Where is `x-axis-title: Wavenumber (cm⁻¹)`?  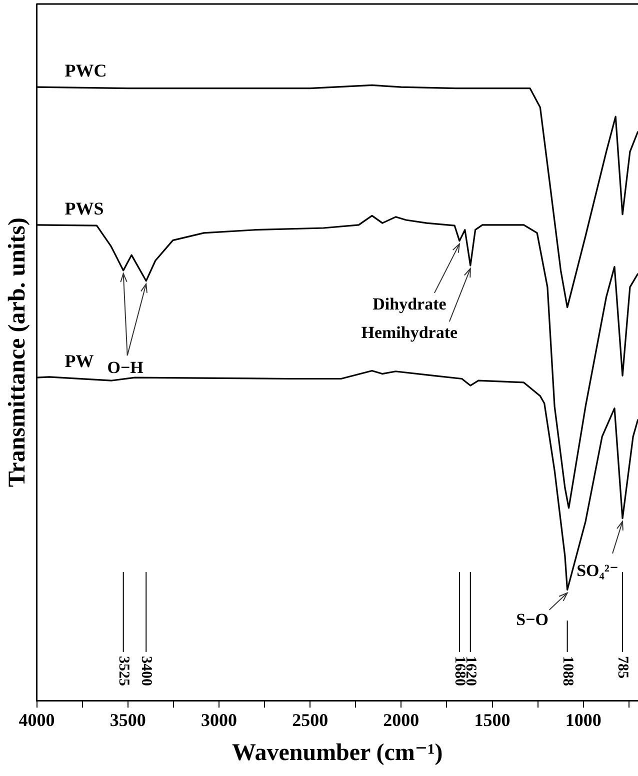
x-axis-title: Wavenumber (cm⁻¹) is located at coordinates (337, 753).